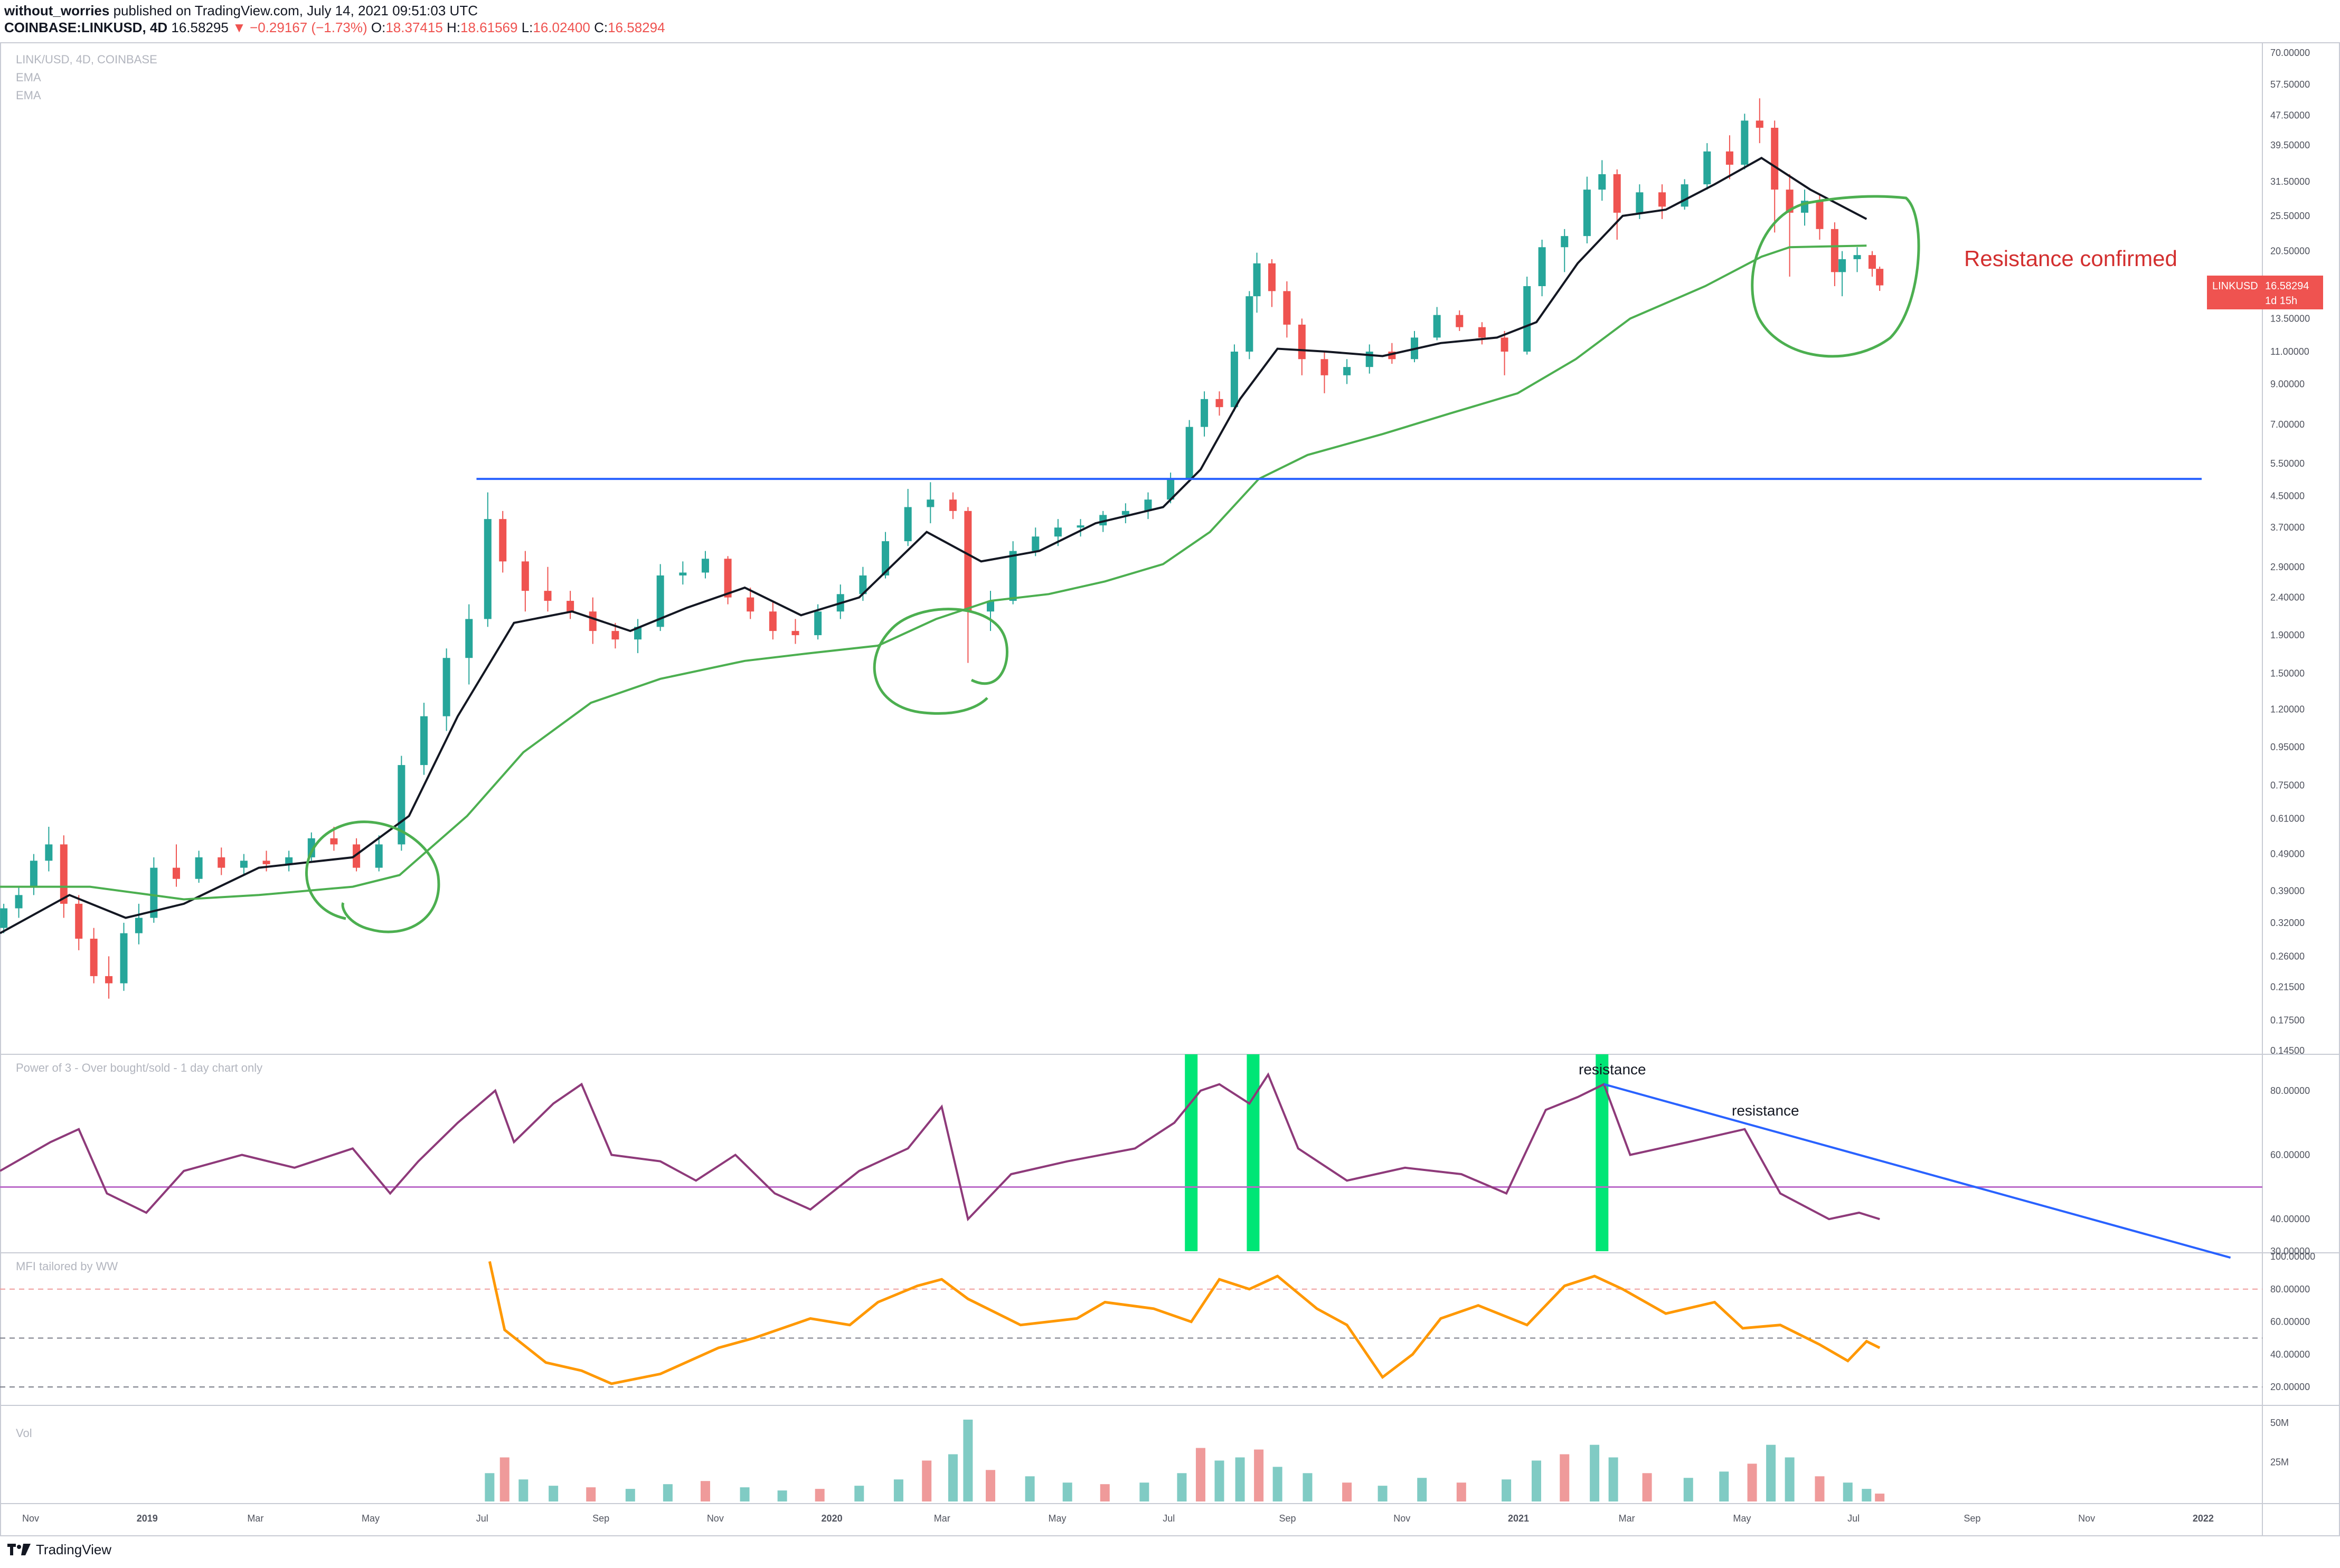  Describe the element at coordinates (2290, 1155) in the screenshot. I see `oscillator-tick-label: 60.00000` at that location.